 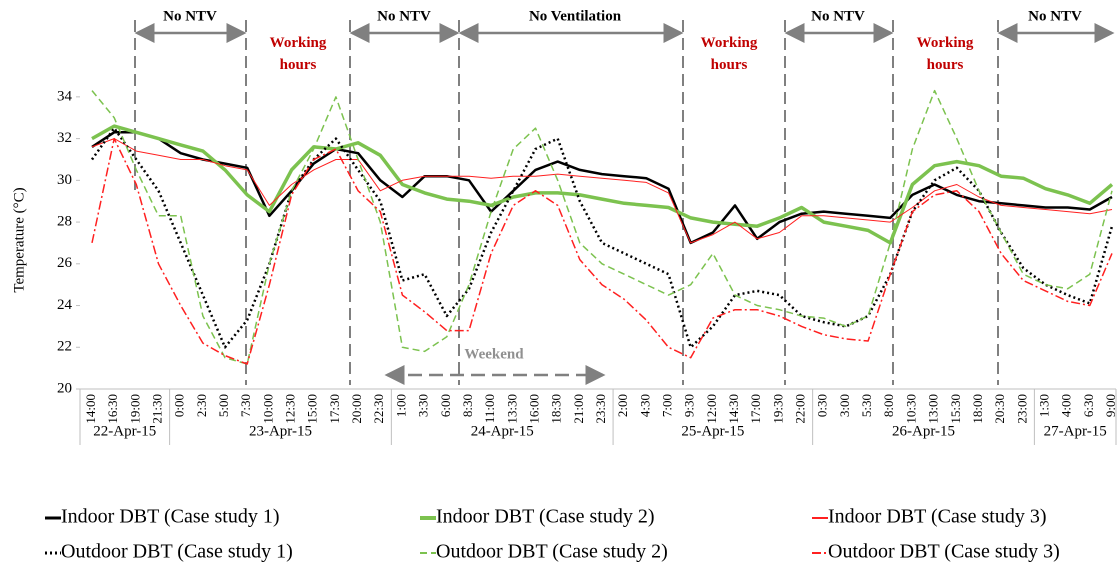 What do you see at coordinates (267, 409) in the screenshot?
I see `x-tick-label: 10:00` at bounding box center [267, 409].